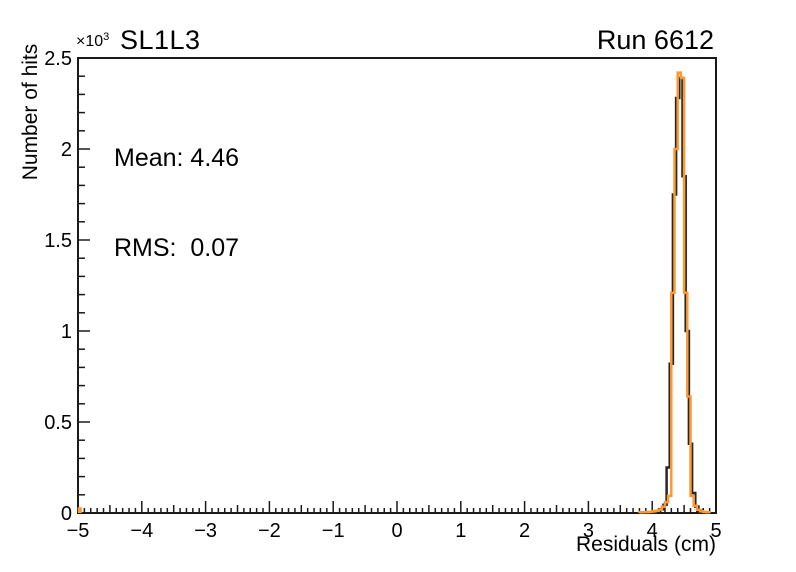 The image size is (796, 572). I want to click on y-axis-title: Number of hits, so click(30, 112).